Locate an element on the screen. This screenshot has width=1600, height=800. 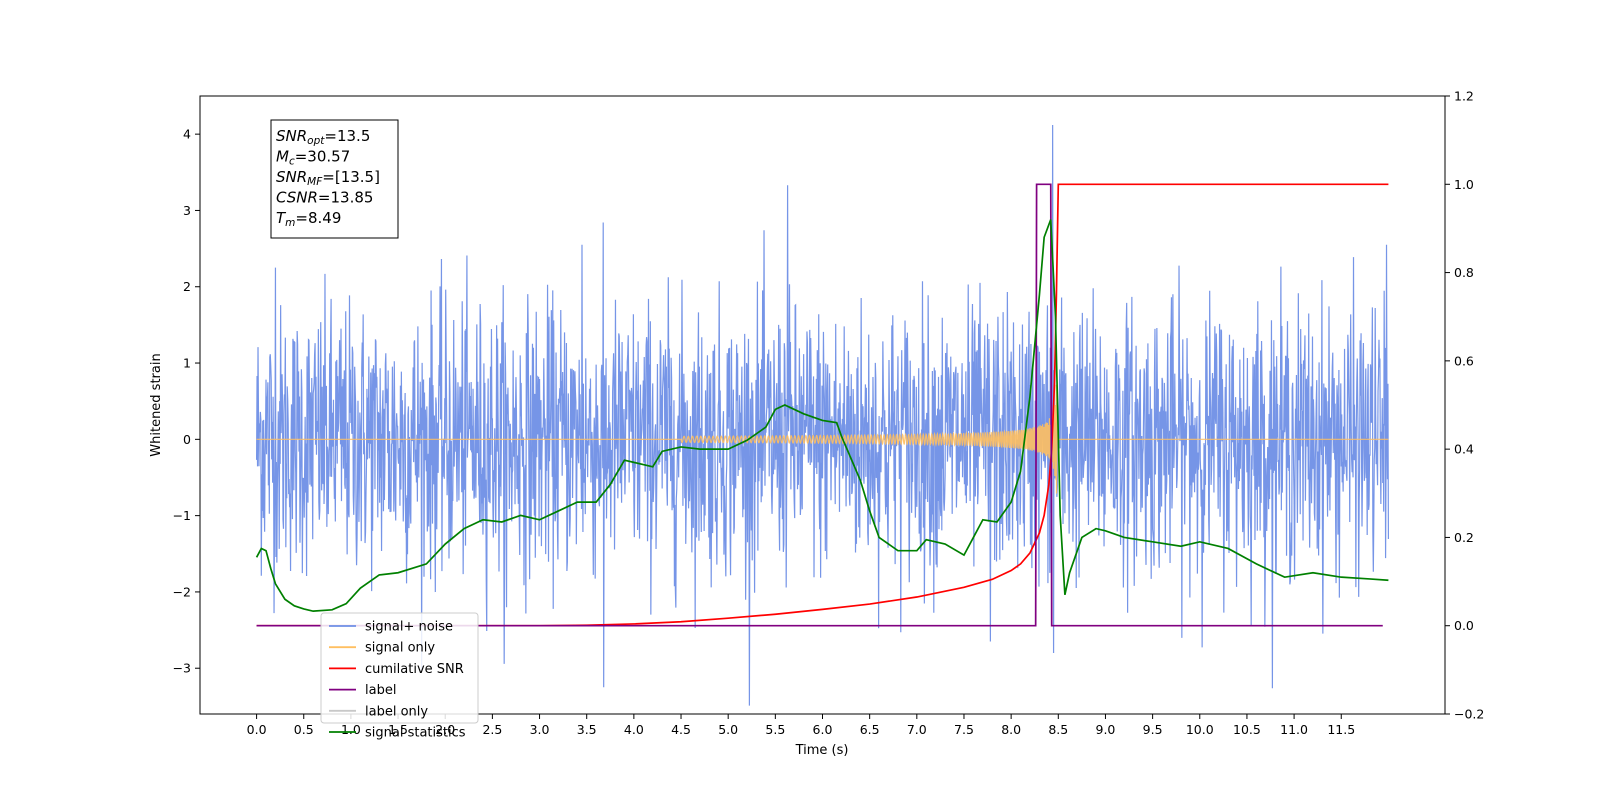
x-tick-label: 1.0 is located at coordinates (351, 729).